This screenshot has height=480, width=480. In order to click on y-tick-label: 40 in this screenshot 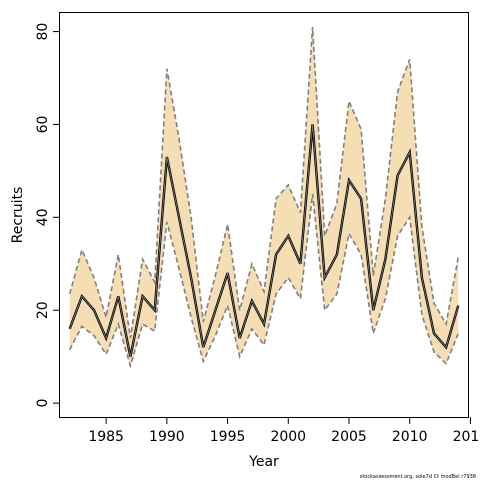, I will do `click(43, 217)`.